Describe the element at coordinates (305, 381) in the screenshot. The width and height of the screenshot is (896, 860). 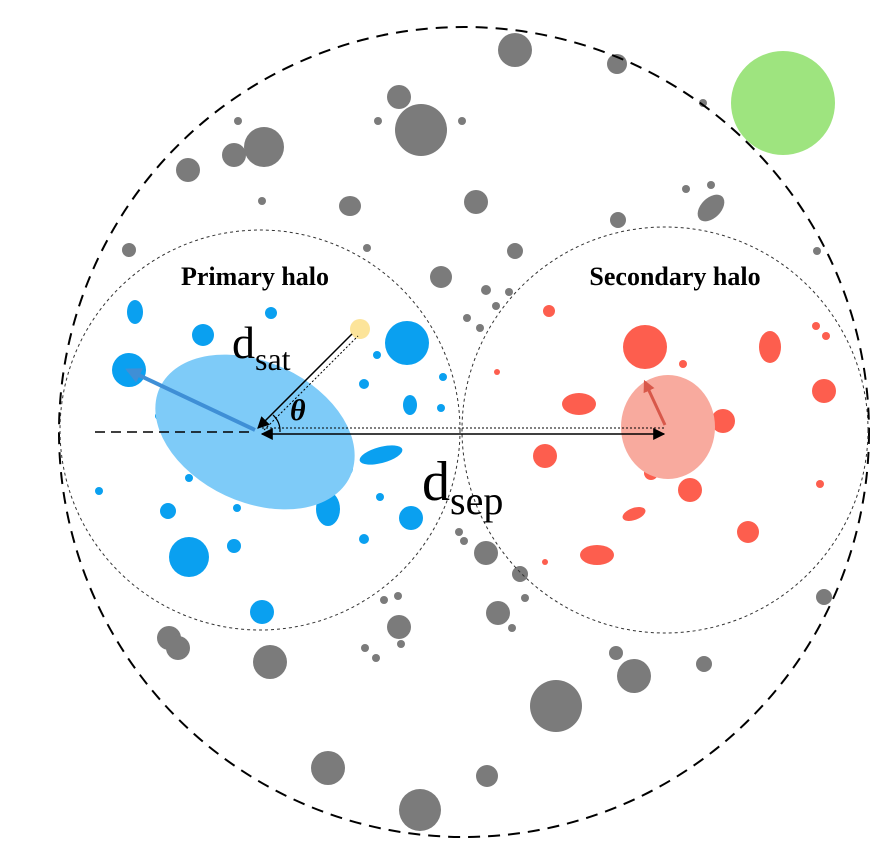
I see `satellite-distance-arrow` at that location.